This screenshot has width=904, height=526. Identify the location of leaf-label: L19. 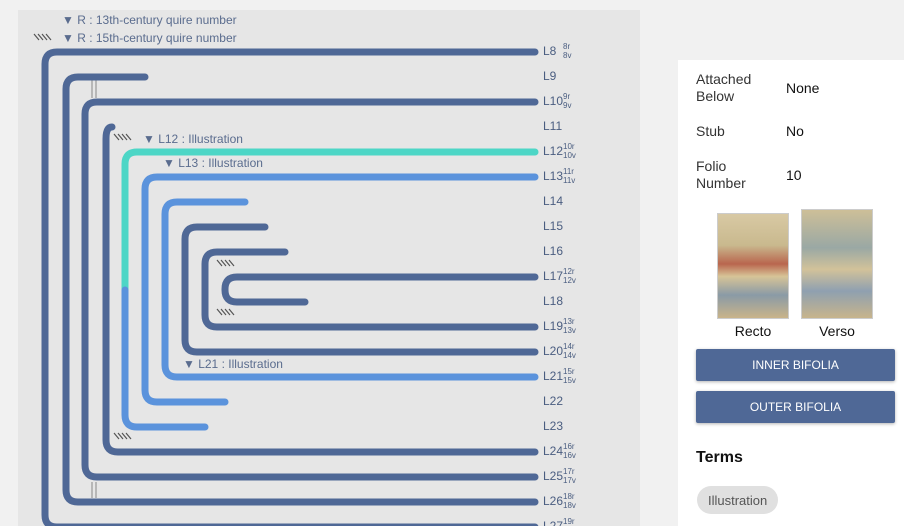
(553, 326).